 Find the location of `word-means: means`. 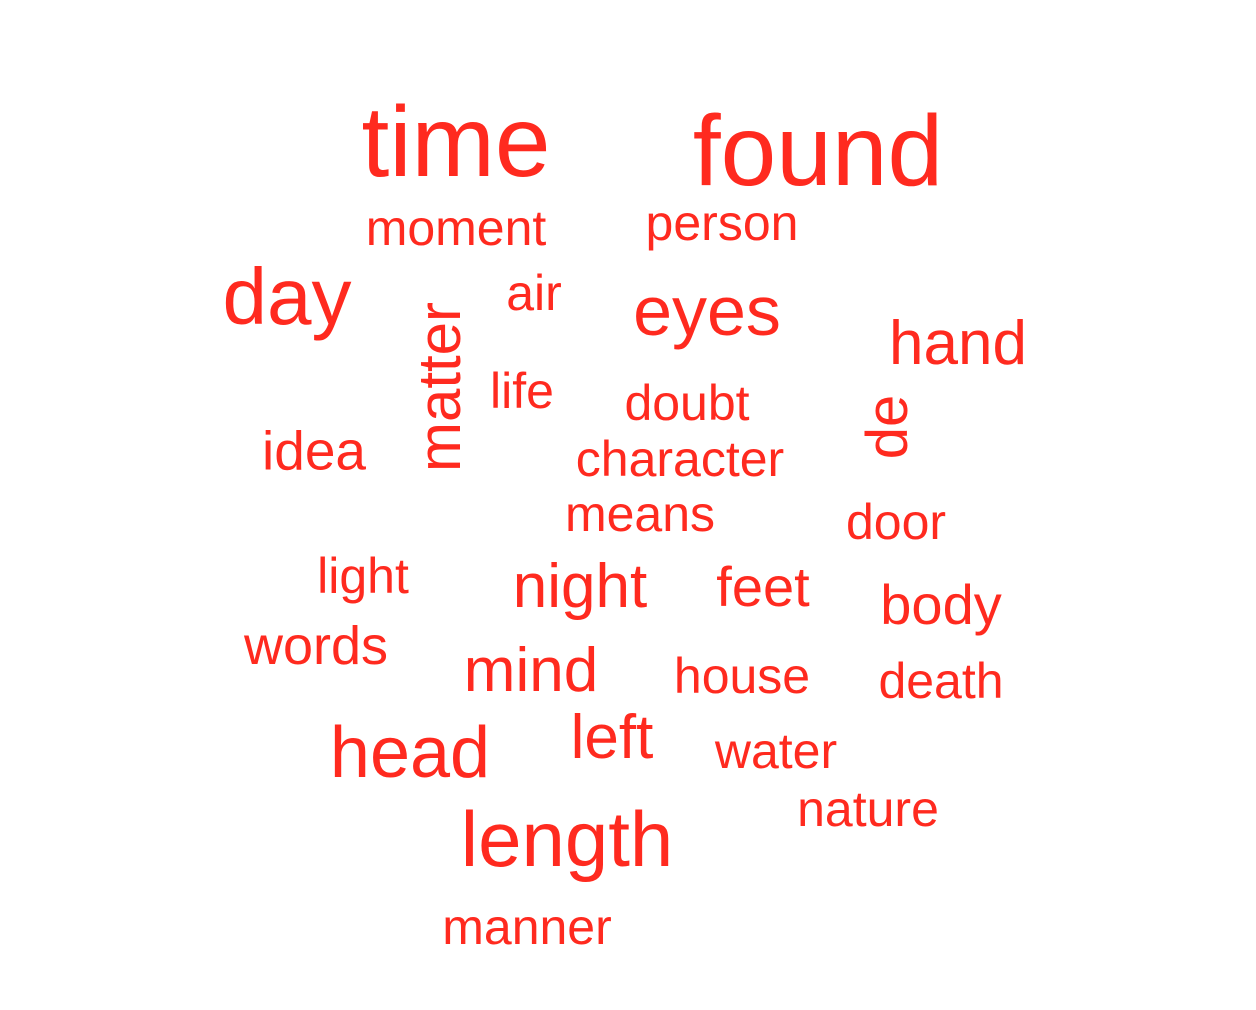

word-means: means is located at coordinates (640, 514).